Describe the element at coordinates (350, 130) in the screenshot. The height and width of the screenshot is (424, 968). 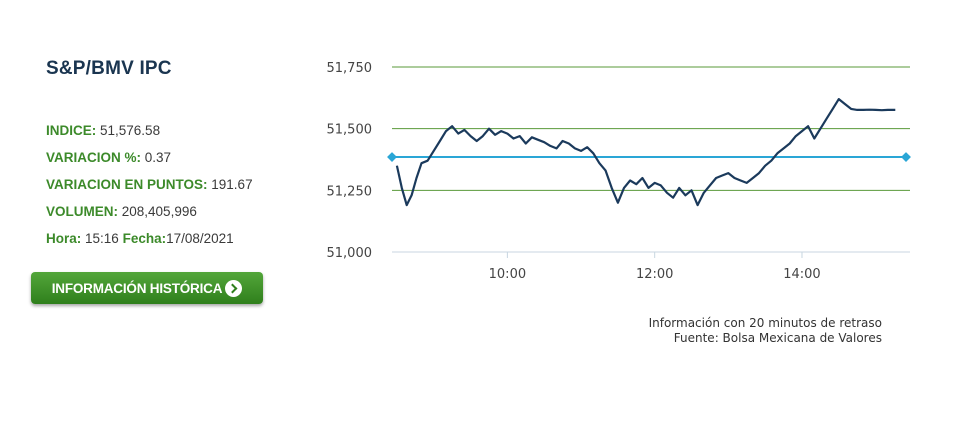
I see `y-tick-label: 51,500` at that location.